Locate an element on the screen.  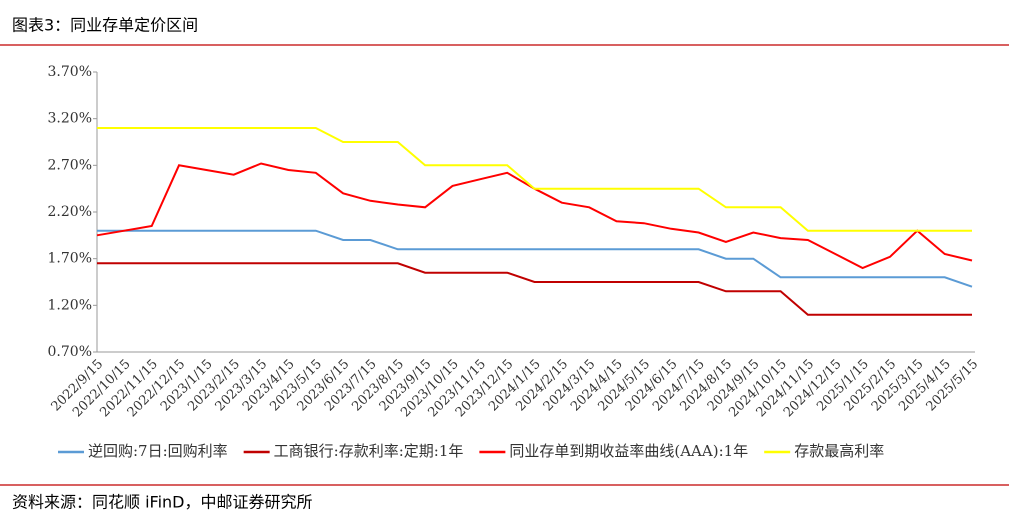
y-tick-label: 1.70% is located at coordinates (70, 259).